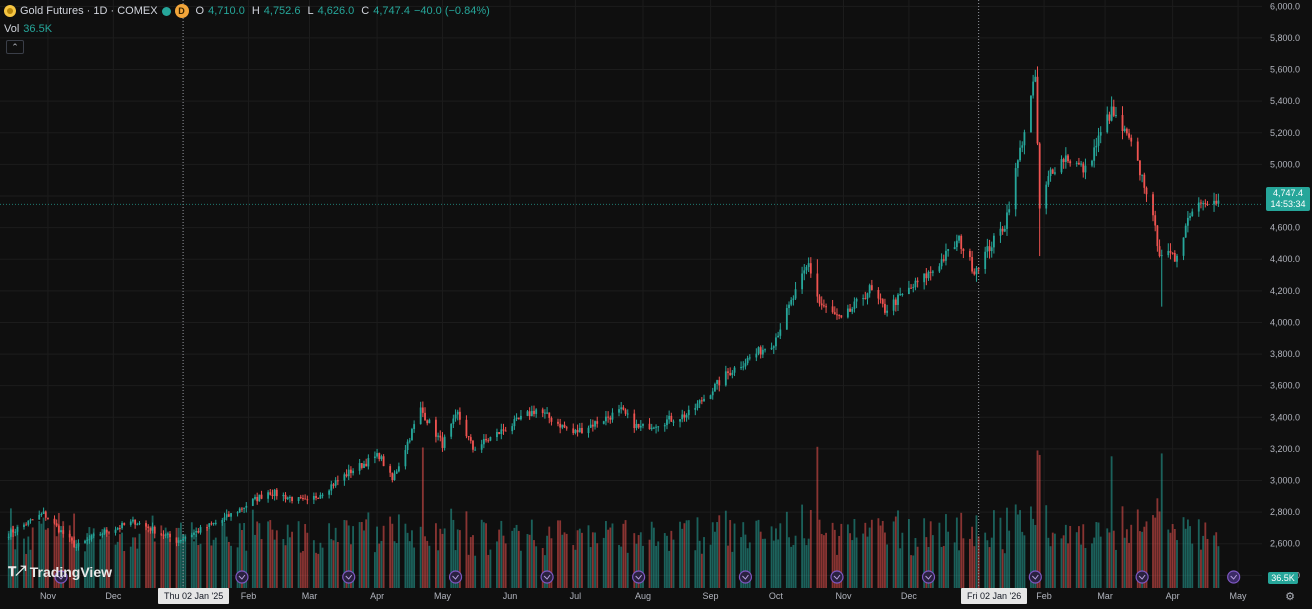 The height and width of the screenshot is (609, 1312). What do you see at coordinates (181, 11) in the screenshot?
I see `delayed-data-badge: D` at bounding box center [181, 11].